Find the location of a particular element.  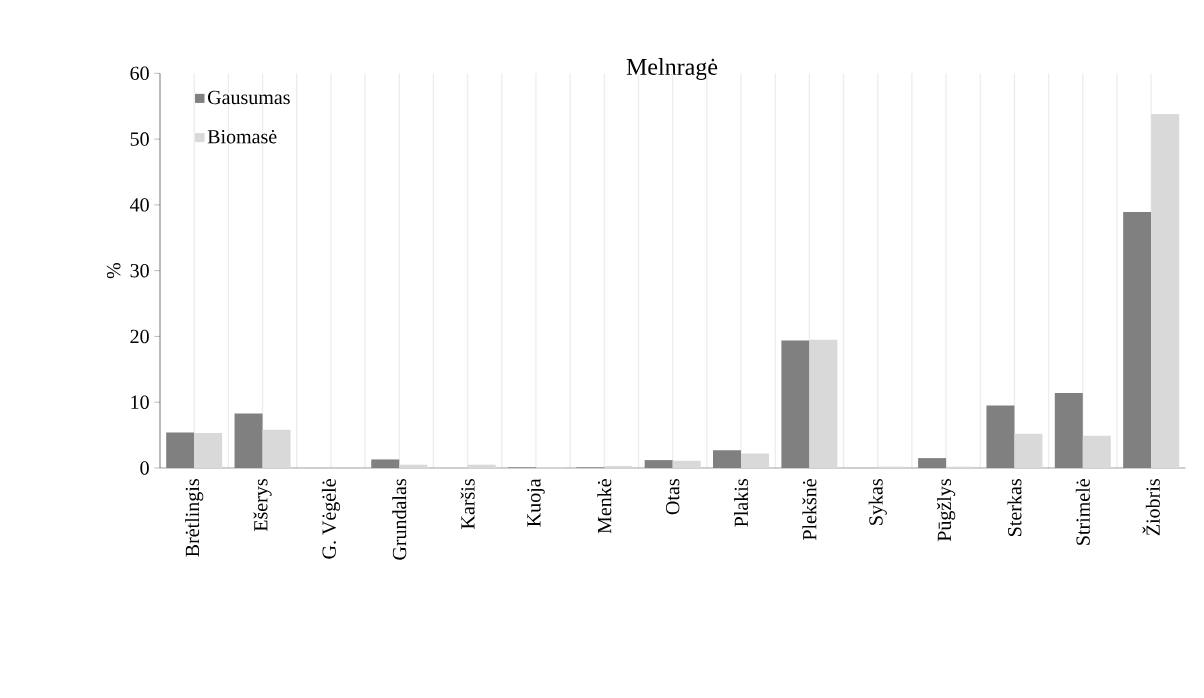

x-tick-label: Strimelė is located at coordinates (1082, 512).